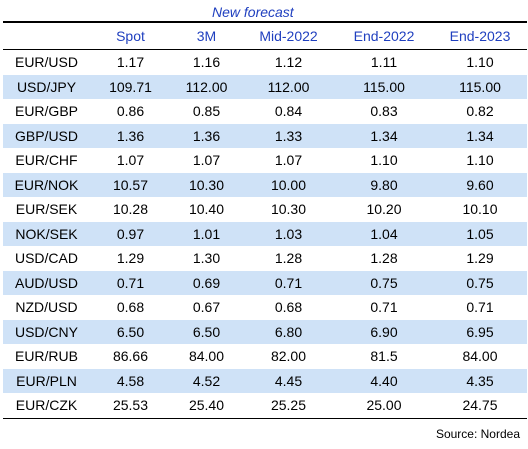 This screenshot has height=449, width=528. Describe the element at coordinates (480, 135) in the screenshot. I see `cell-end-2023: 1.34` at that location.